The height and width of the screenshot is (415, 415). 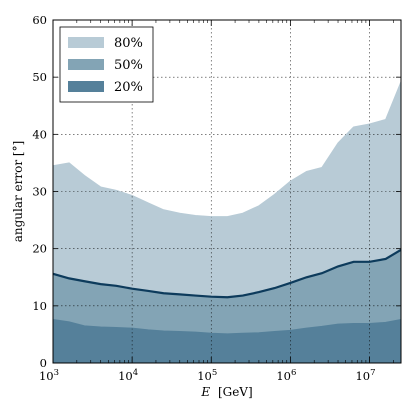 I want to click on x-tick-label: 10⁶, so click(x=286, y=375).